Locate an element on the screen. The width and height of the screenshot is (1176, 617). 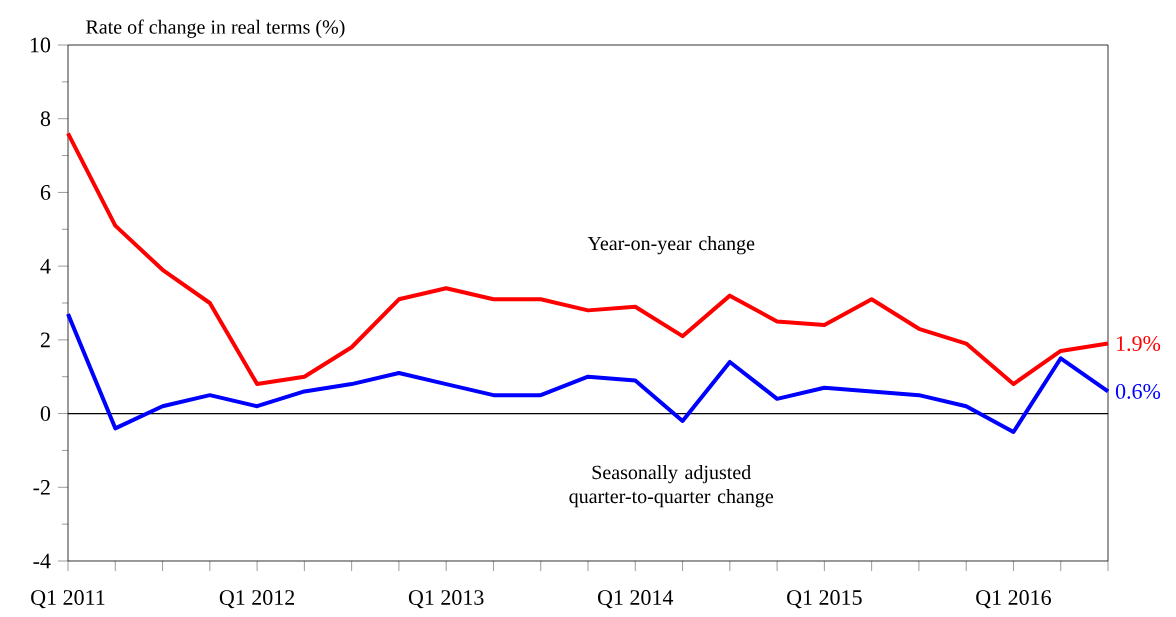
x-tick-label: Q1 2014 is located at coordinates (636, 599).